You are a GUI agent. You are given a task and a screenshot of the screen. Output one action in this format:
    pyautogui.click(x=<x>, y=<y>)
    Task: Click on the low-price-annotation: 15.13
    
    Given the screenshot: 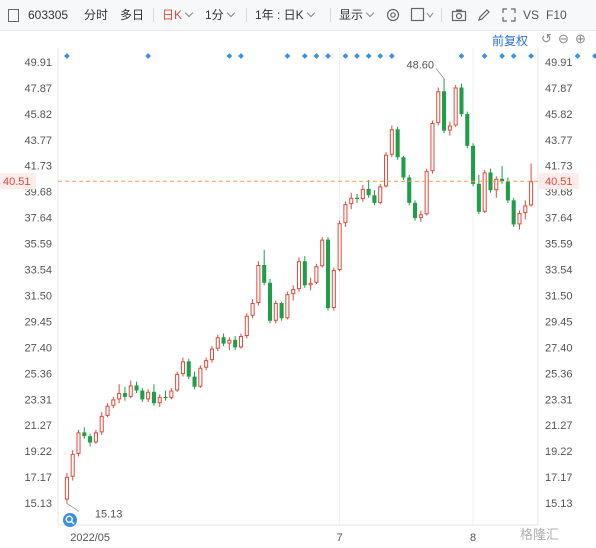 What is the action you would take?
    pyautogui.click(x=109, y=514)
    